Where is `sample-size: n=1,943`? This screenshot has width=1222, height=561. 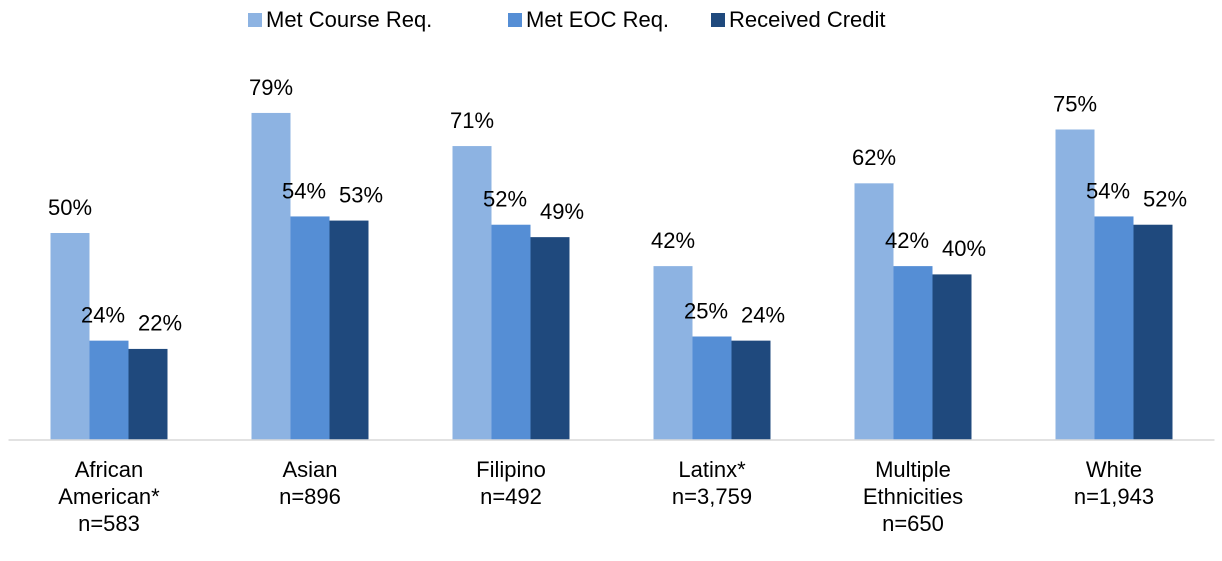
sample-size: n=1,943 is located at coordinates (1114, 496).